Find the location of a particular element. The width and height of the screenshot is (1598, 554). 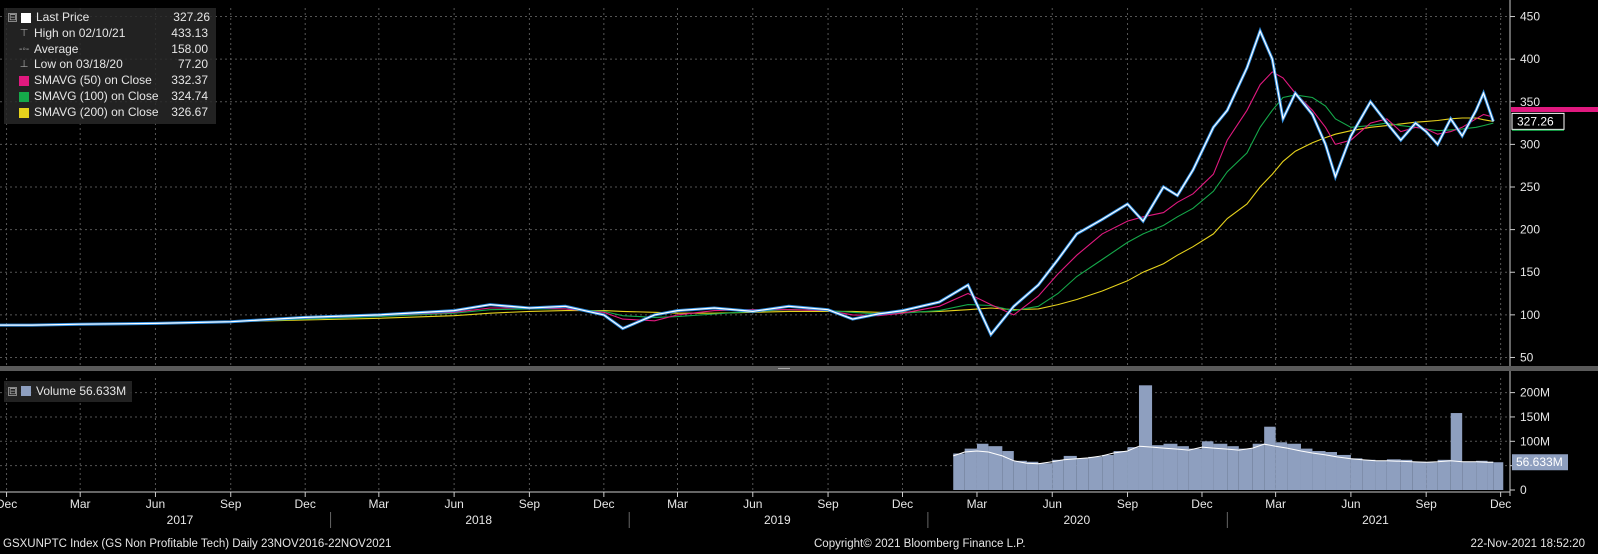

footer-copyright: Copyright© 2021 Bloomberg Finance L.P. is located at coordinates (920, 544).